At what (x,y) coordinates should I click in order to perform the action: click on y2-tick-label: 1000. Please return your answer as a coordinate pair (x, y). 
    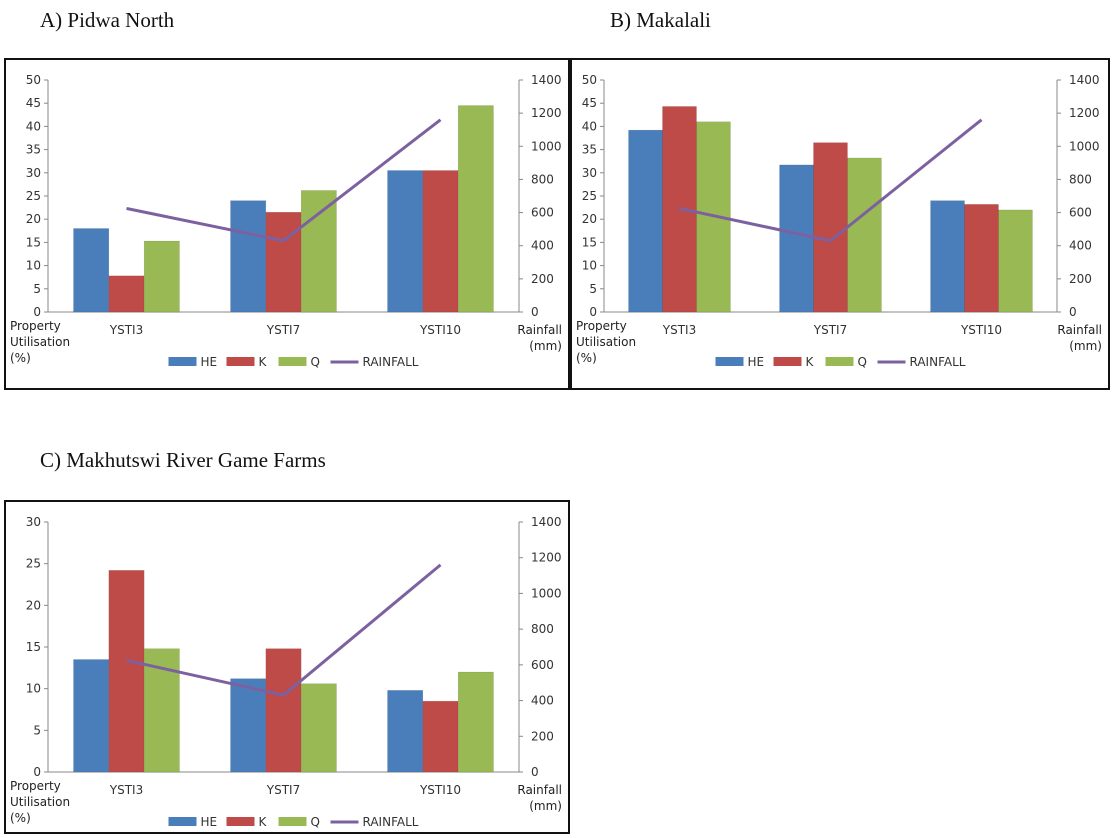
    Looking at the image, I should click on (546, 593).